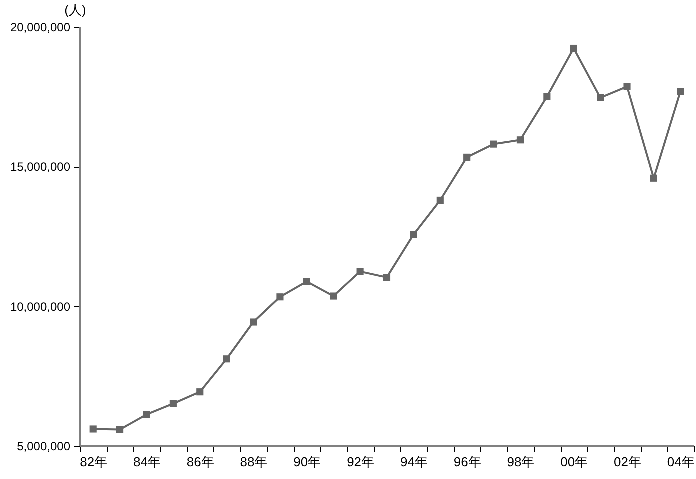 The width and height of the screenshot is (696, 479). Describe the element at coordinates (40, 167) in the screenshot. I see `y-tick-label: 15,000,000` at that location.